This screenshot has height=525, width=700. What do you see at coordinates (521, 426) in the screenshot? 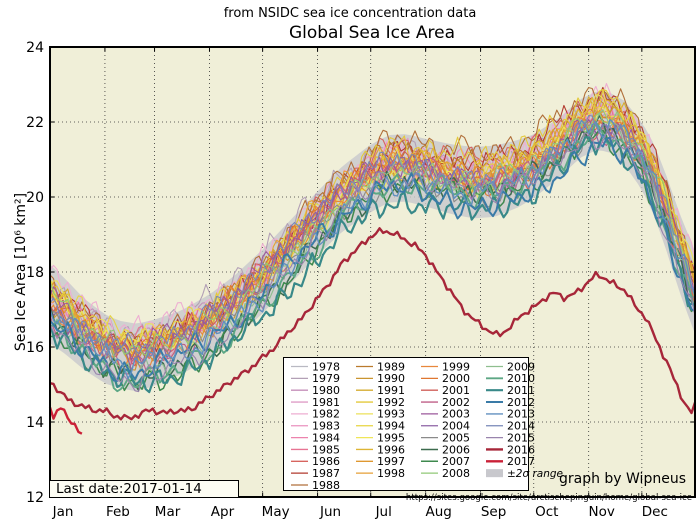
I see `legend-label: 2014` at bounding box center [521, 426].